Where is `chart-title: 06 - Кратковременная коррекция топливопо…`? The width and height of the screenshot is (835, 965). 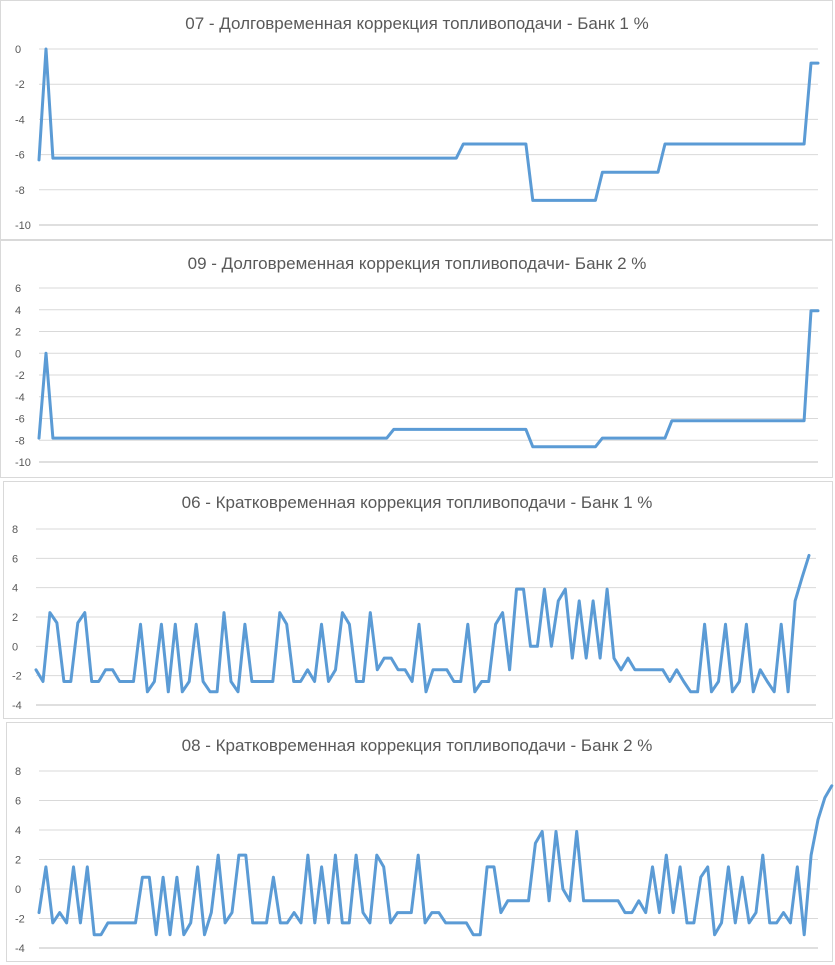
chart-title: 06 - Кратковременная коррекция топливопо… is located at coordinates (417, 502).